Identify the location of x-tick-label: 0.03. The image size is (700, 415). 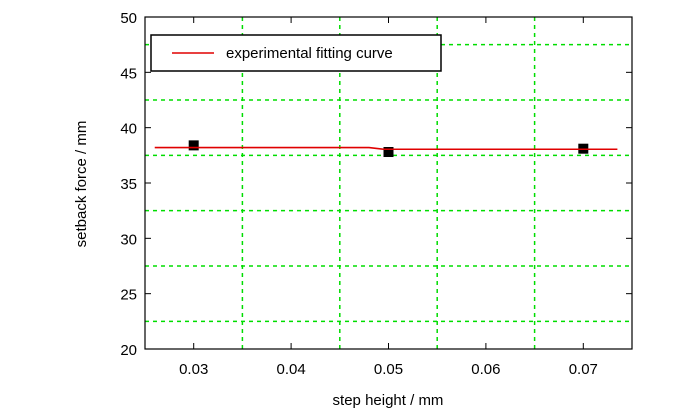
(193, 369).